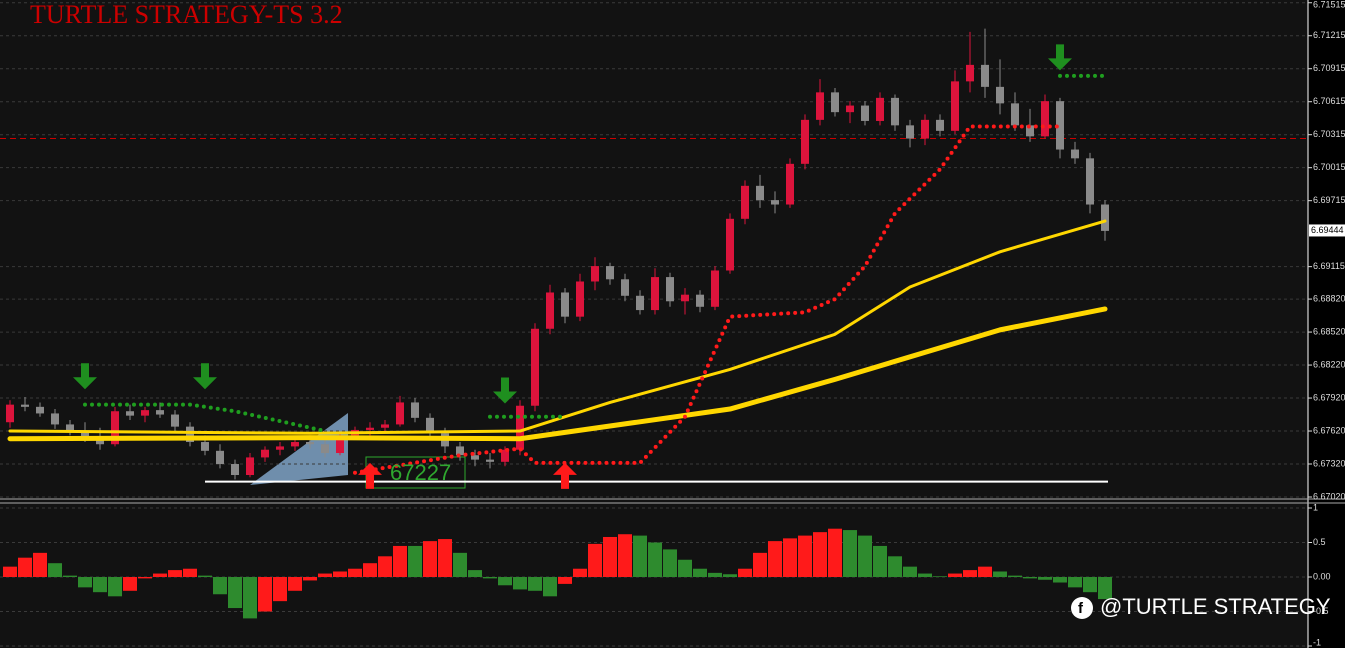 Image resolution: width=1345 pixels, height=648 pixels. I want to click on shaded-zone, so click(299, 449).